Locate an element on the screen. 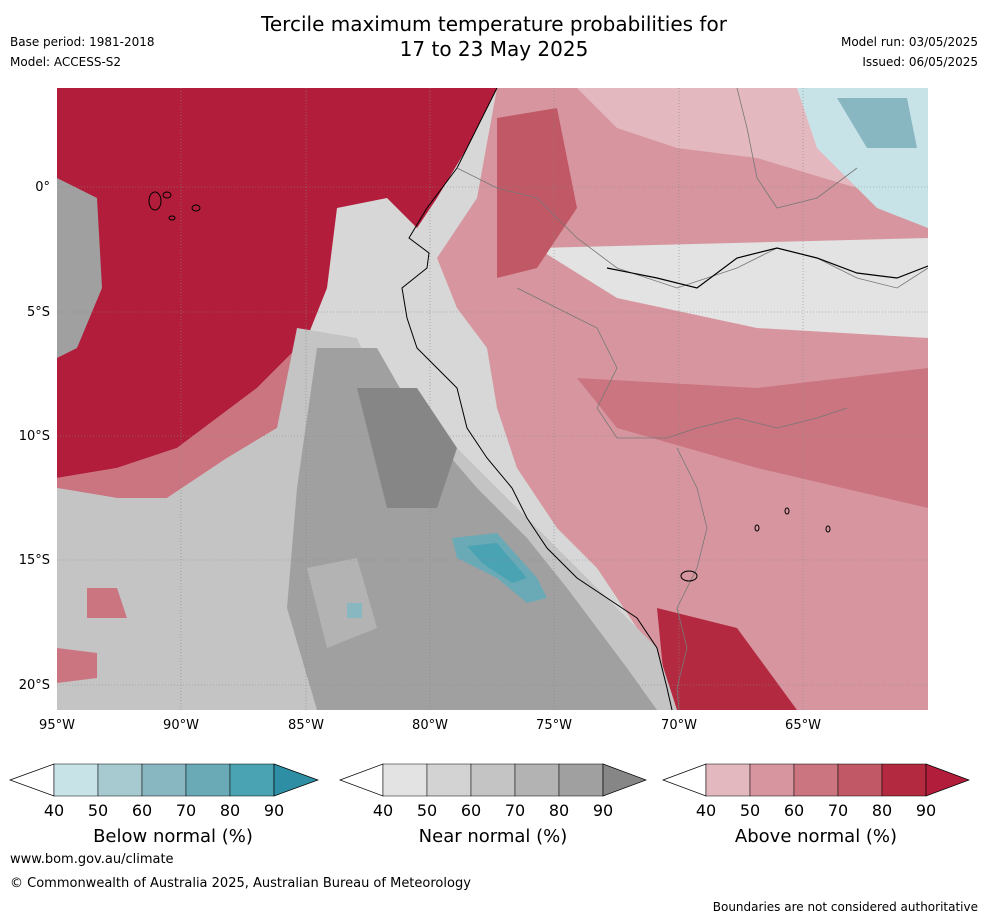 The width and height of the screenshot is (988, 919). lat-label-5s: 5°S is located at coordinates (38, 312).